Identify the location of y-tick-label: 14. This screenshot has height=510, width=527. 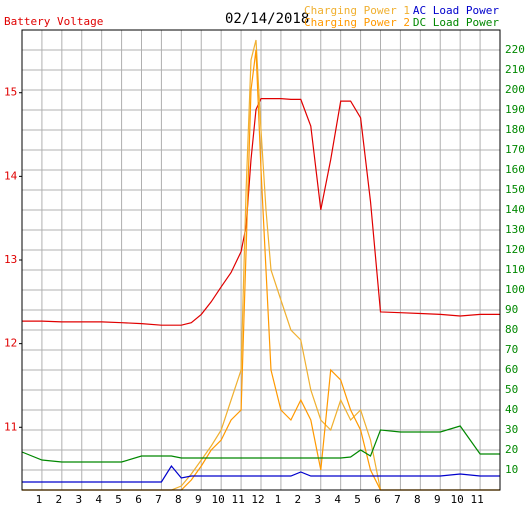
(11, 175).